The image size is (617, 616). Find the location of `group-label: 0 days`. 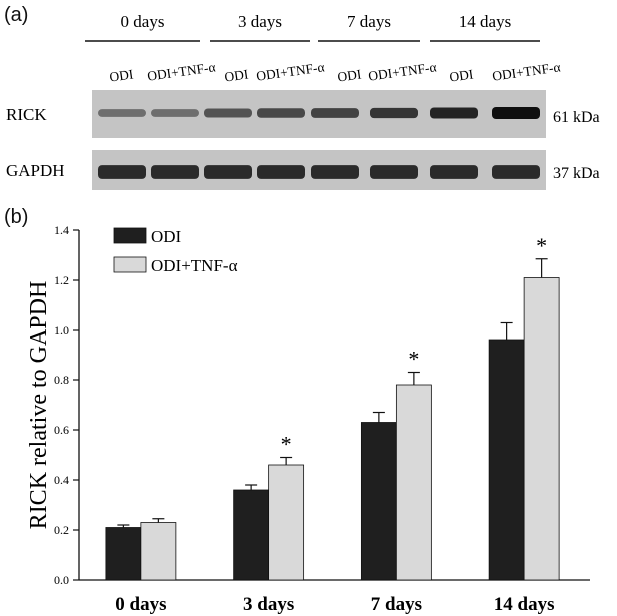

group-label: 0 days is located at coordinates (143, 21).